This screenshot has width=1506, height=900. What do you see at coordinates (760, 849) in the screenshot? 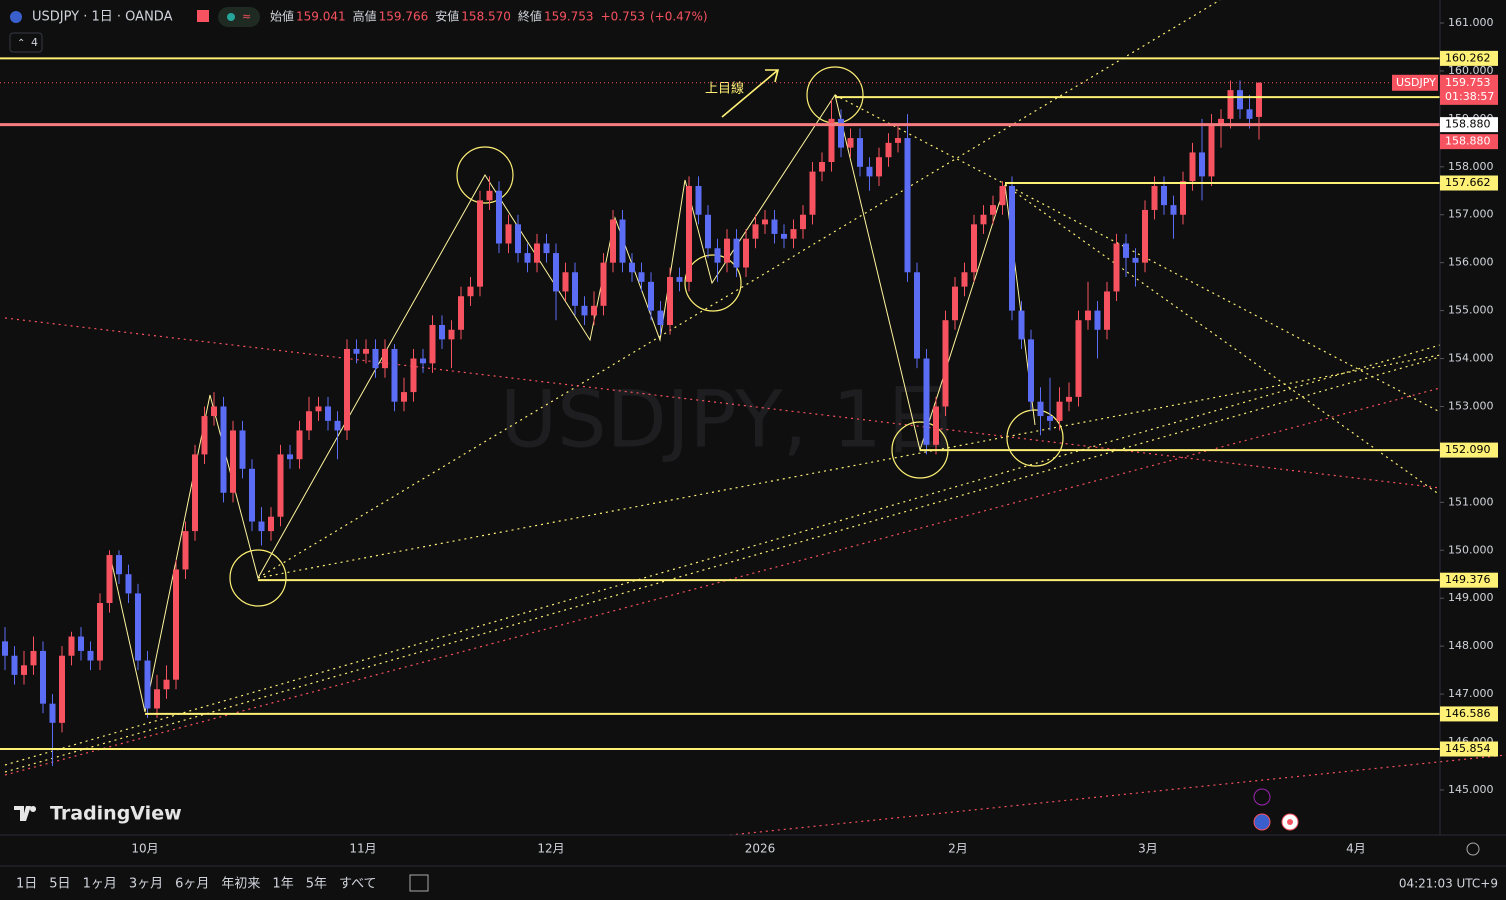
I see `x-tick-label: 2026` at bounding box center [760, 849].